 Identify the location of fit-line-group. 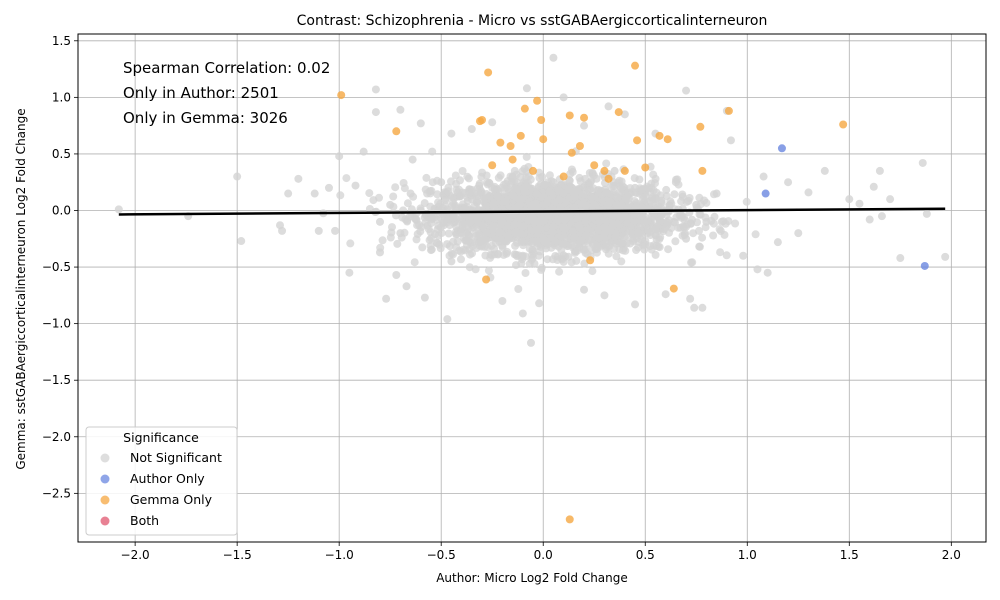
(532, 211).